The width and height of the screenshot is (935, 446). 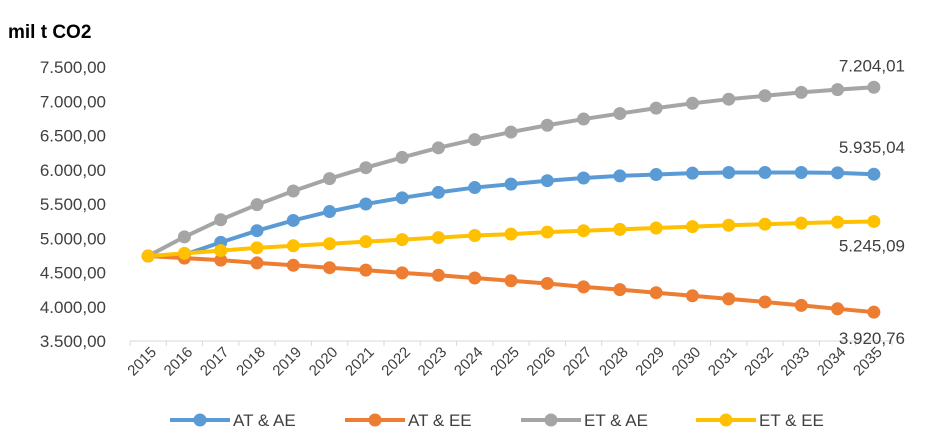 What do you see at coordinates (73, 341) in the screenshot?
I see `y-tick-label: 3.500,00` at bounding box center [73, 341].